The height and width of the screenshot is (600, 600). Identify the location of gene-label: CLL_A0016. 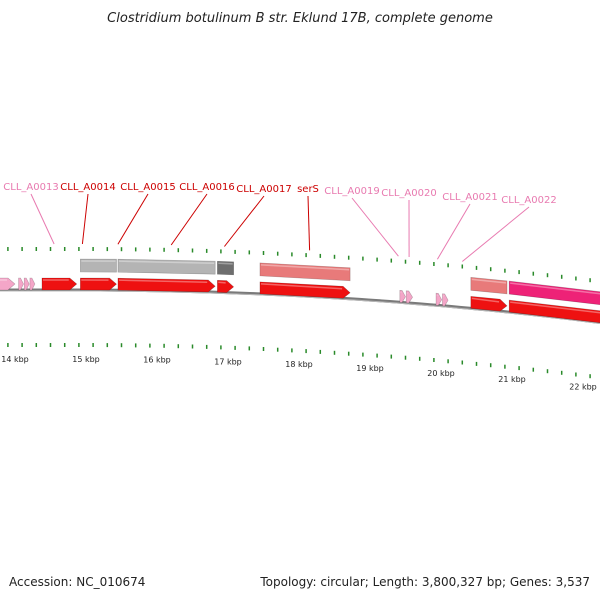
(206, 187).